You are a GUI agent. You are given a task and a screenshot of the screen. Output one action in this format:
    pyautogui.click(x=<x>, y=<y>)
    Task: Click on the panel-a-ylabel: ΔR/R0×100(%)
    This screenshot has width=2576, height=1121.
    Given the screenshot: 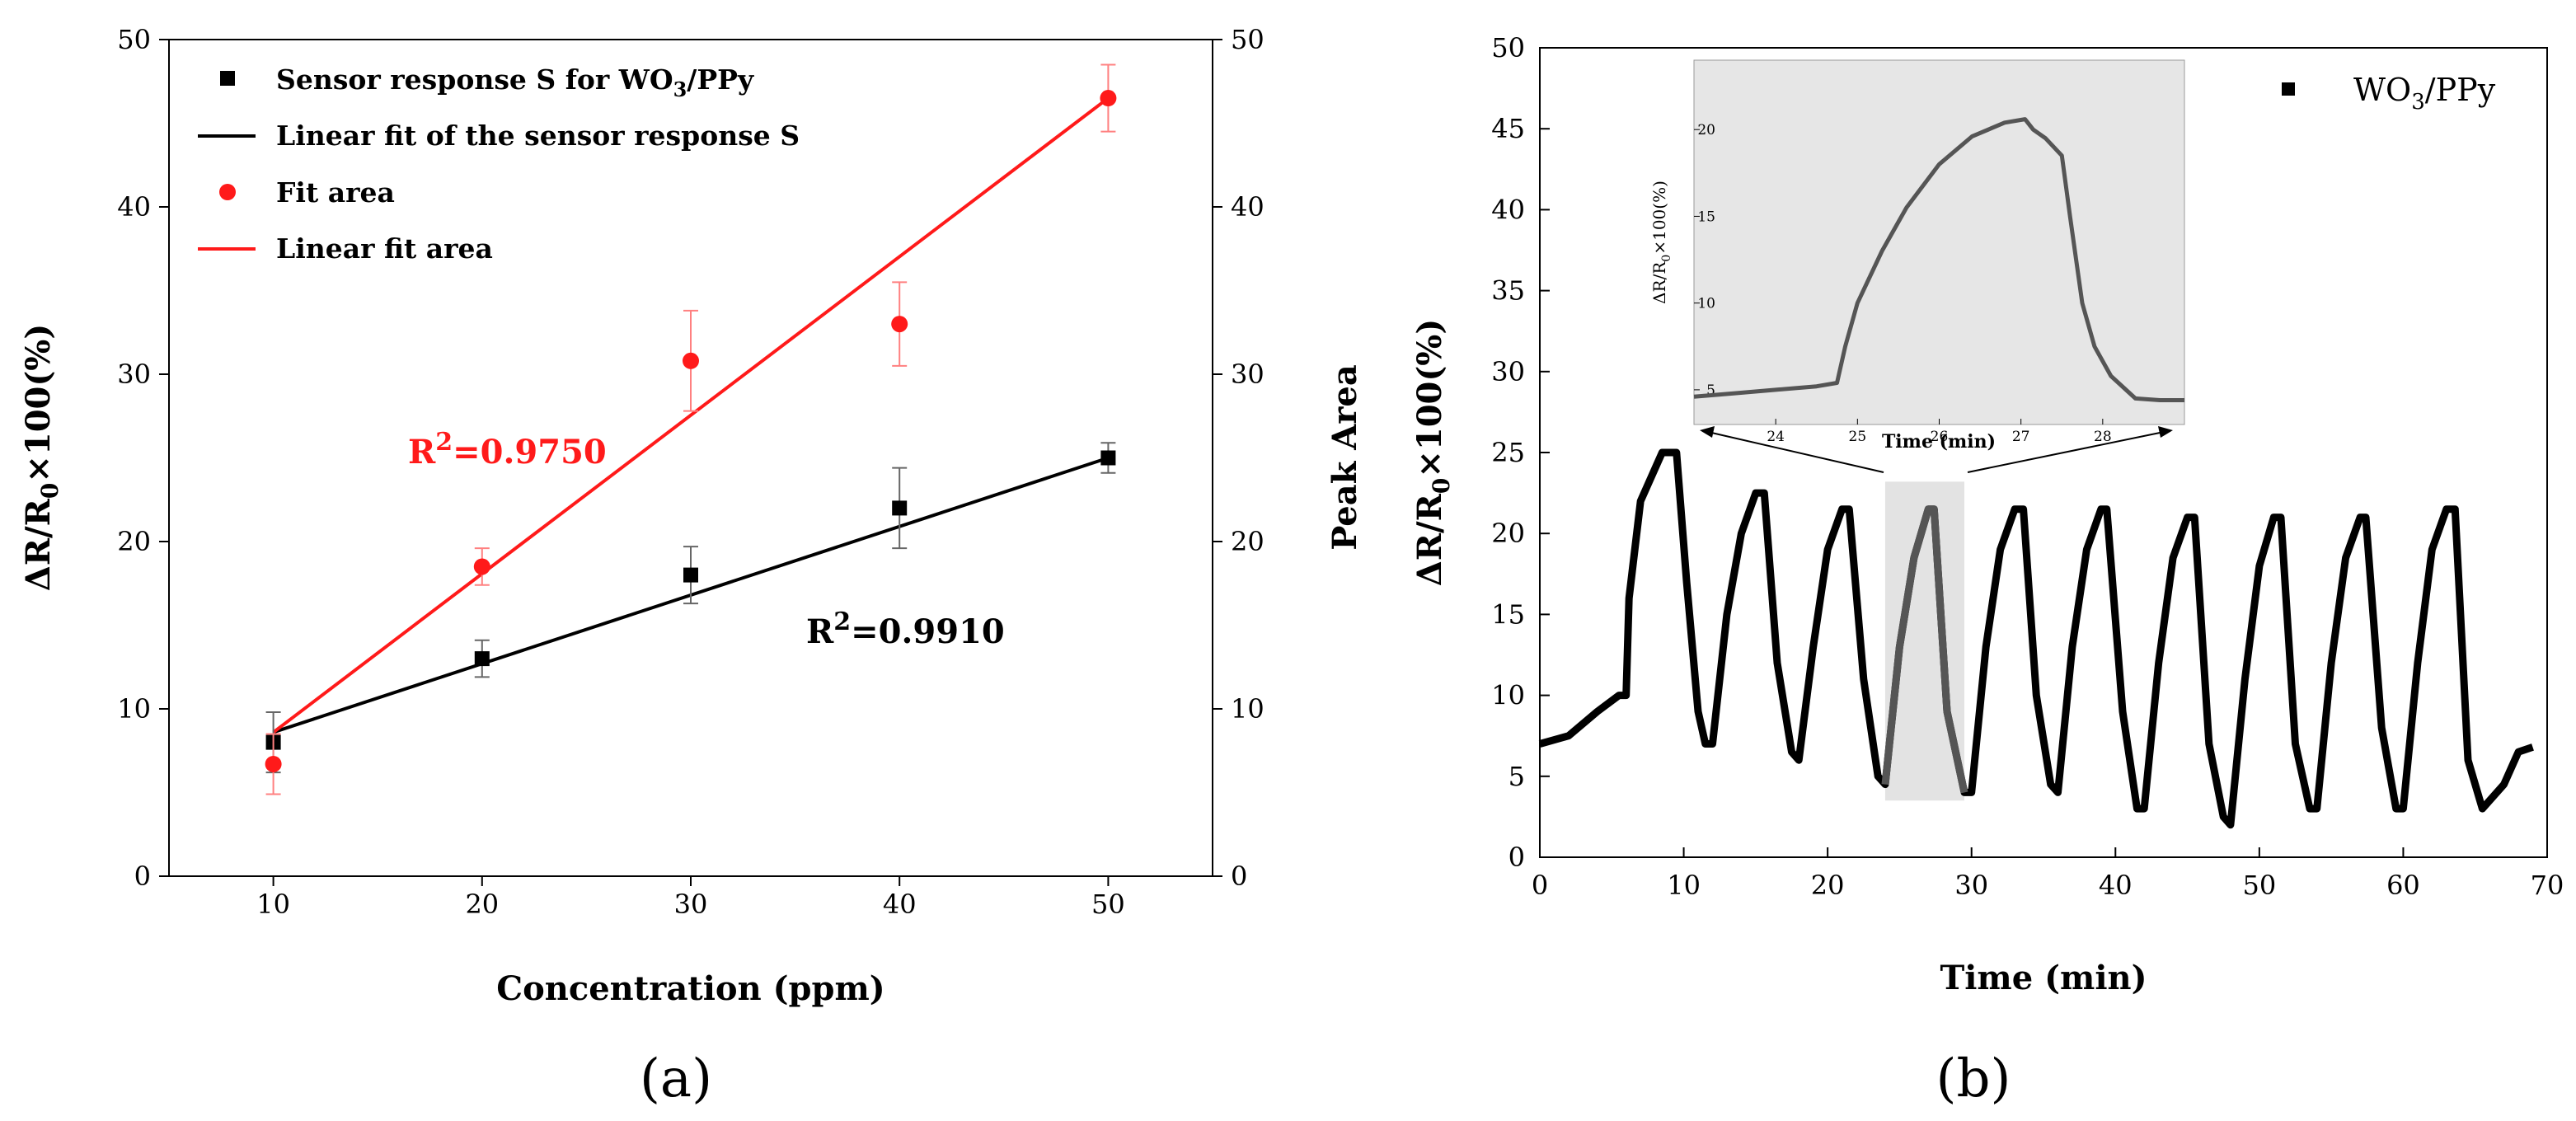 What is the action you would take?
    pyautogui.click(x=41, y=458)
    